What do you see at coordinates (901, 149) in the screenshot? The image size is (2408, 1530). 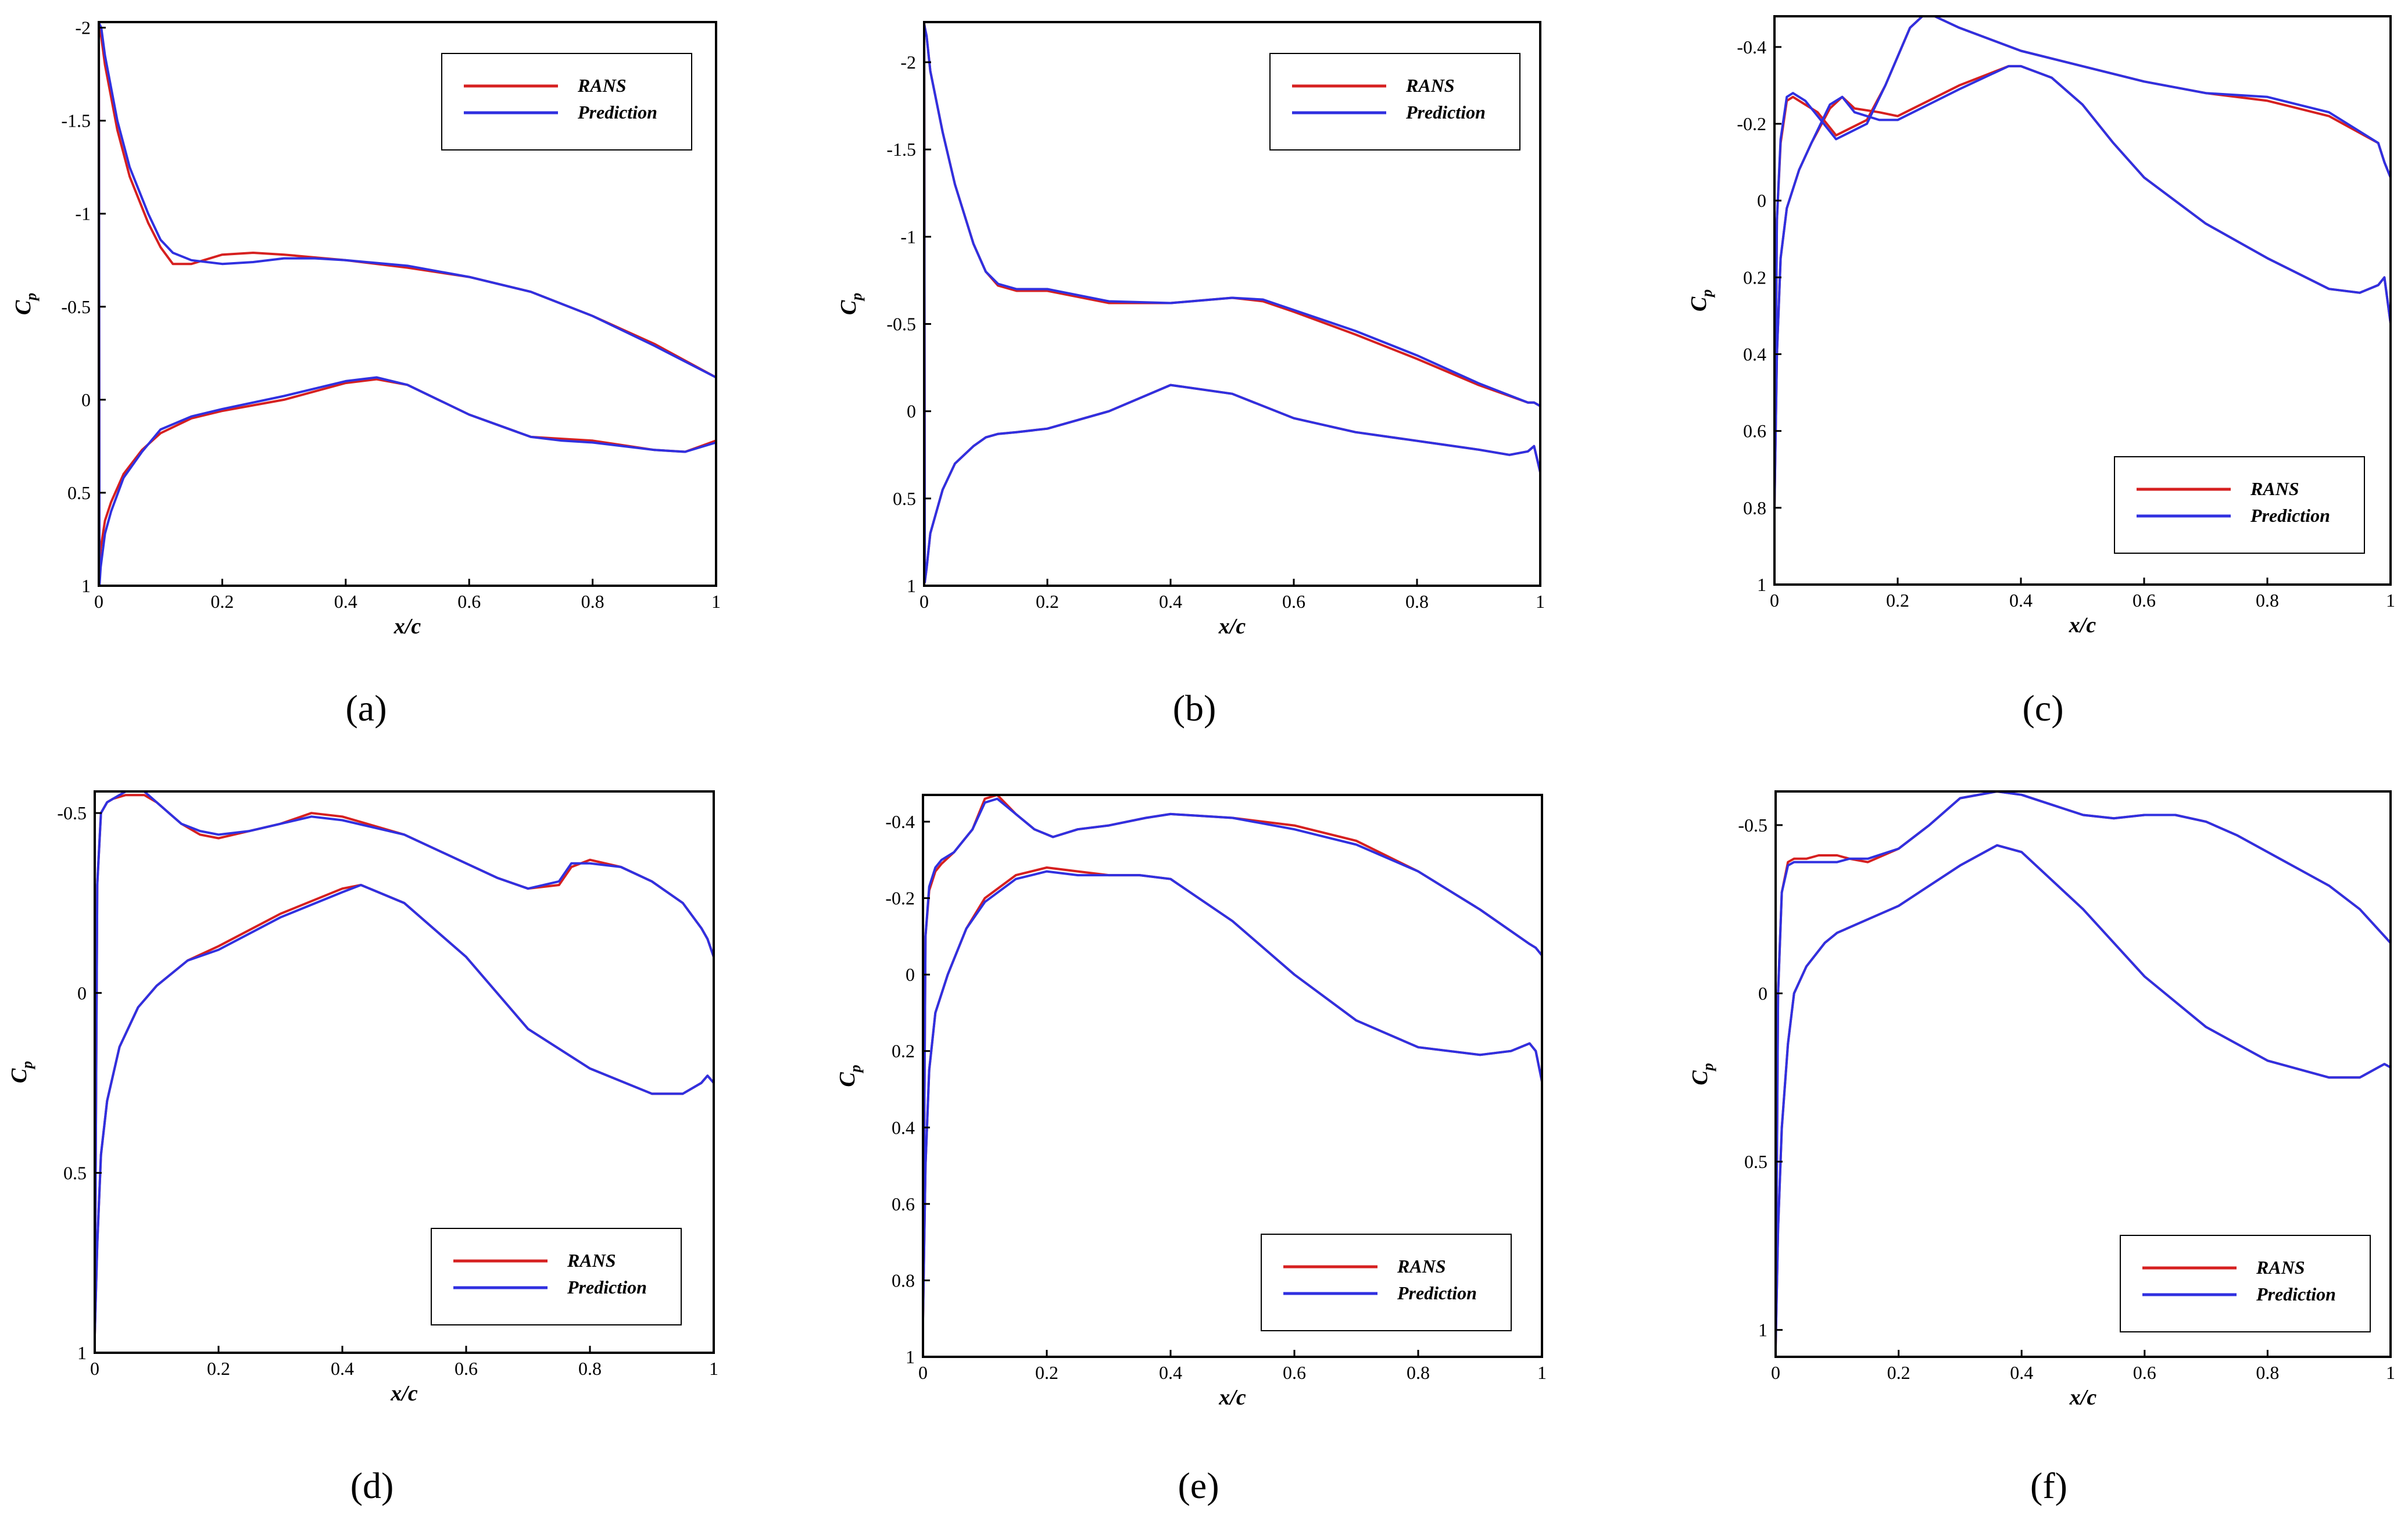 I see `y-tick-label: -1.5` at bounding box center [901, 149].